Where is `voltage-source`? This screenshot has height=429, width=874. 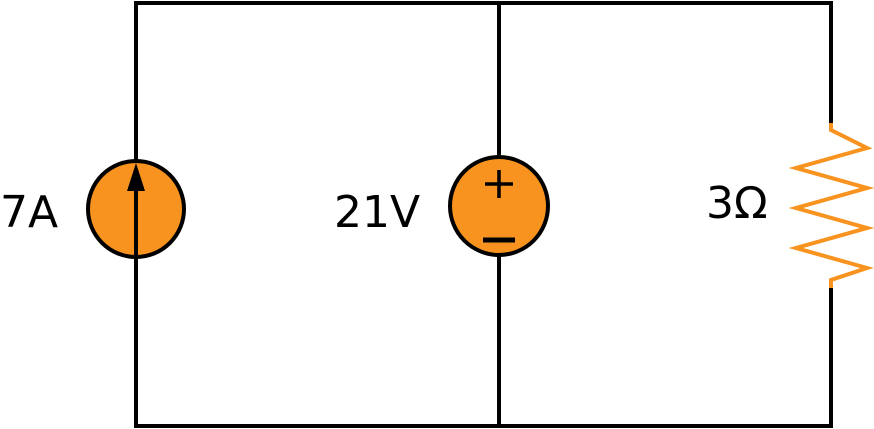
voltage-source is located at coordinates (499, 206).